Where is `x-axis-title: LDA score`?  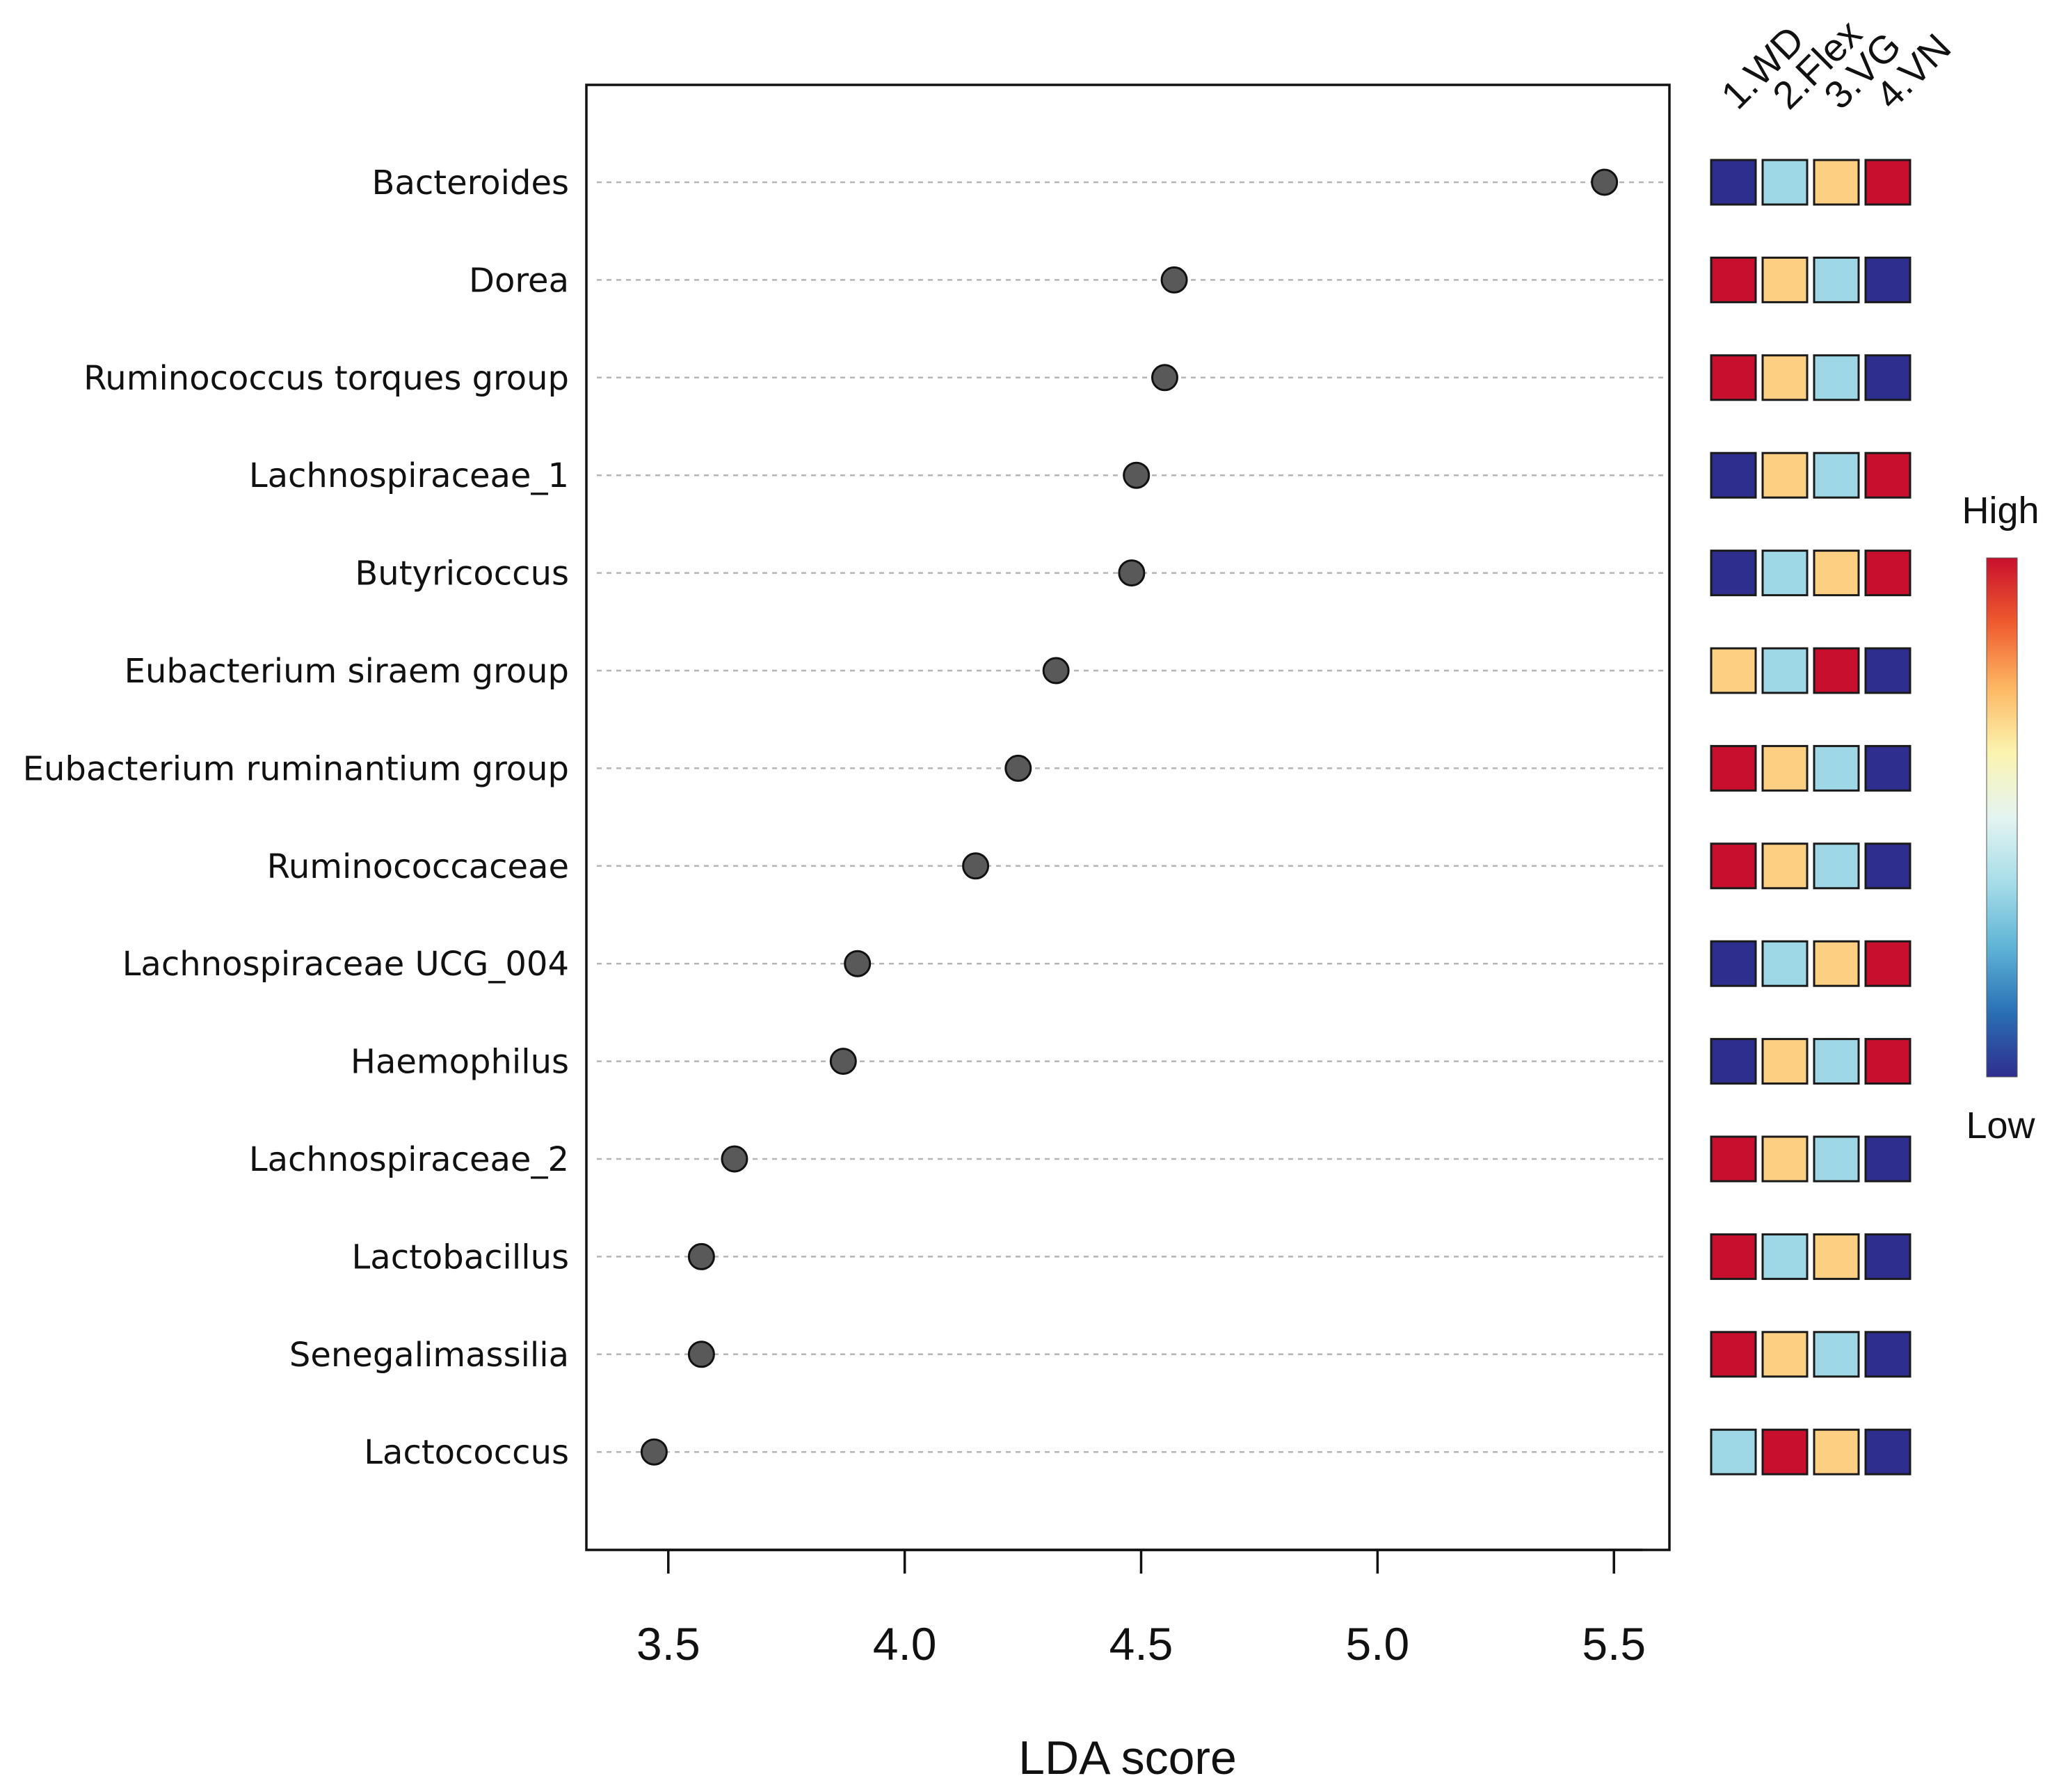 x-axis-title: LDA score is located at coordinates (1128, 1757).